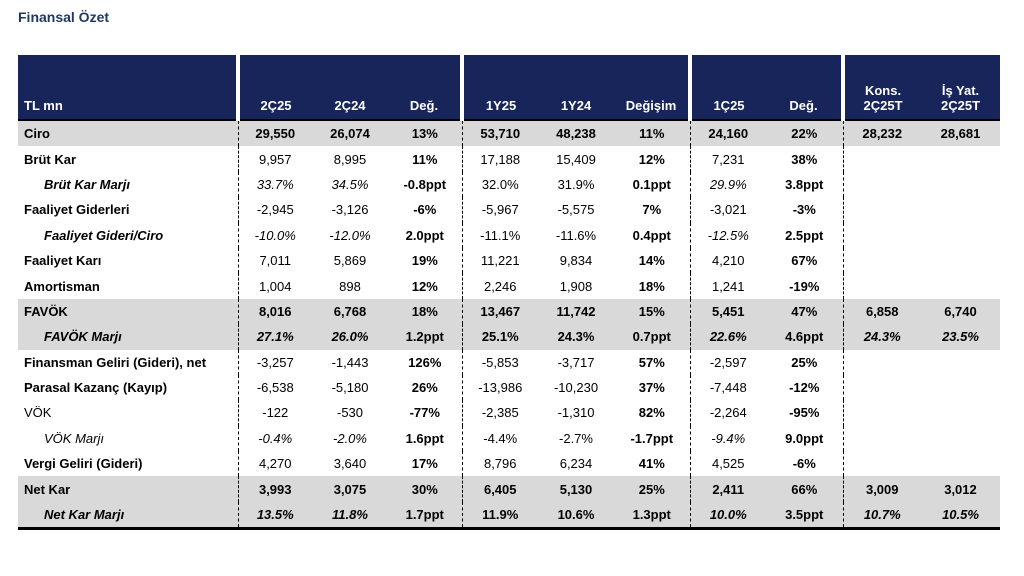 This screenshot has width=1024, height=576. What do you see at coordinates (576, 184) in the screenshot?
I see `cell: 31.9%` at bounding box center [576, 184].